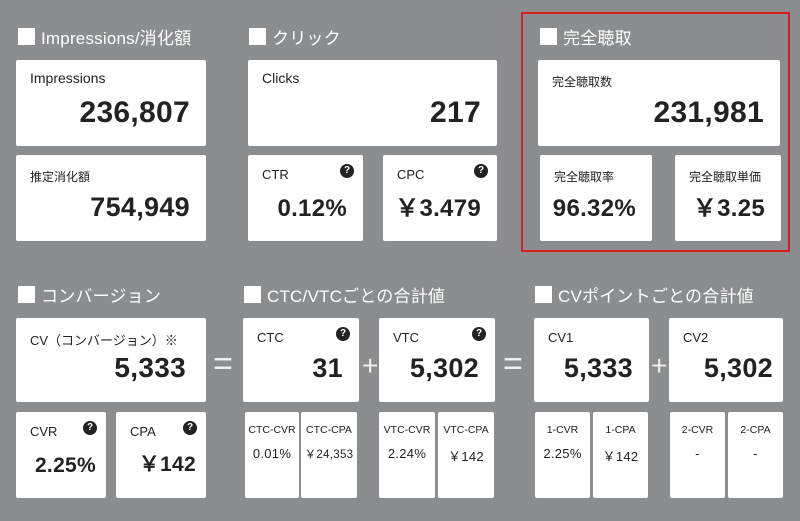 This screenshot has width=800, height=521. Describe the element at coordinates (582, 82) in the screenshot. I see `card-label: 完全聴取数` at that location.